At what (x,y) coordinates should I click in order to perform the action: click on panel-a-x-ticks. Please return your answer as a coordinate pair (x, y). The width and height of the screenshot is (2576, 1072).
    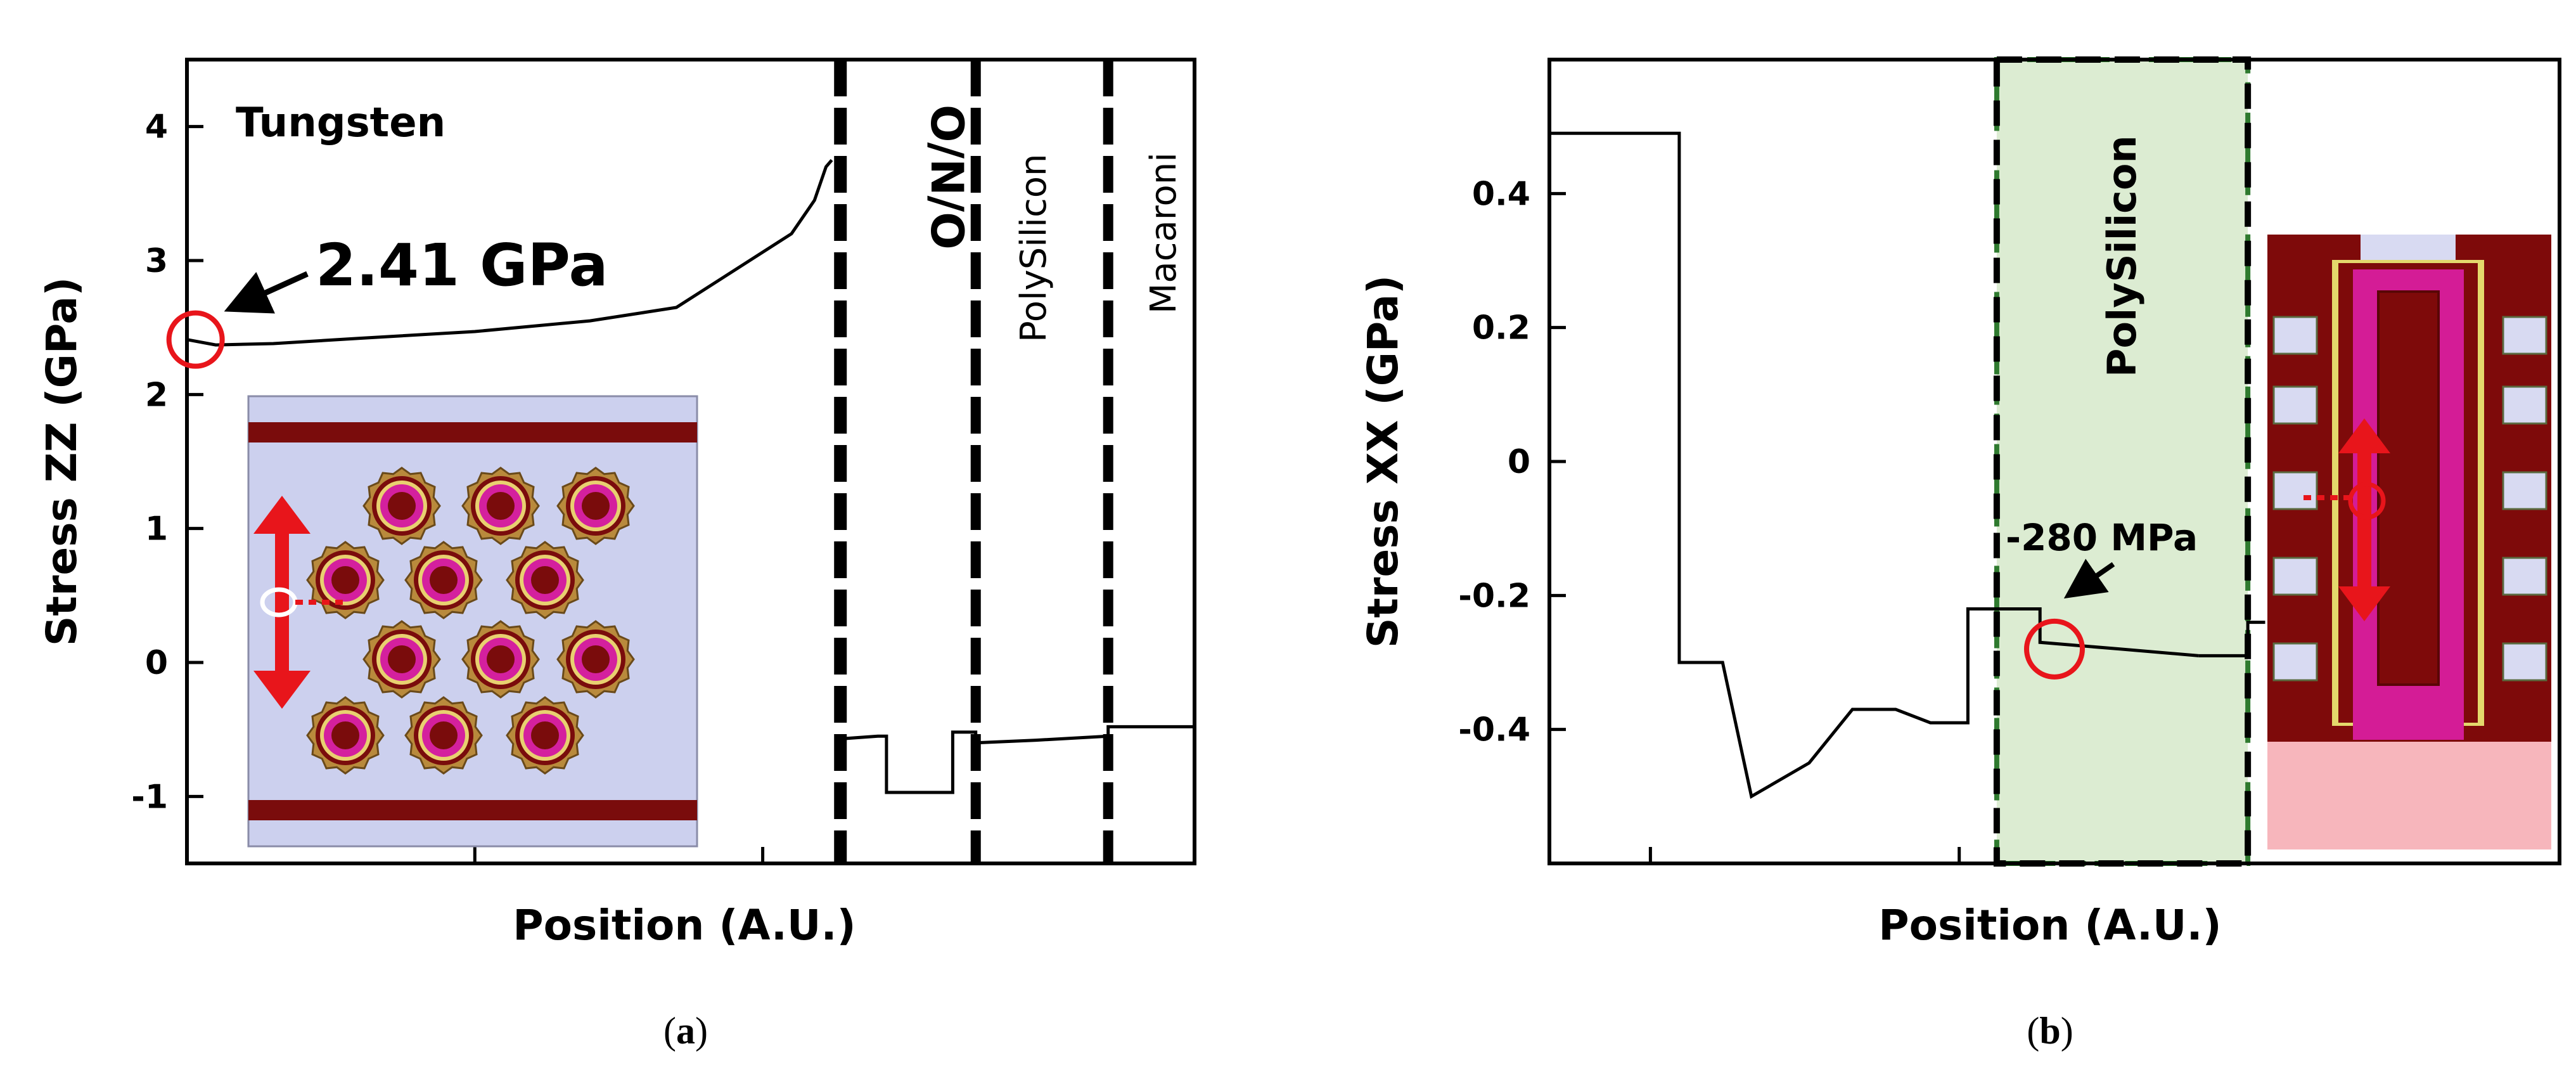
    Looking at the image, I should click on (619, 855).